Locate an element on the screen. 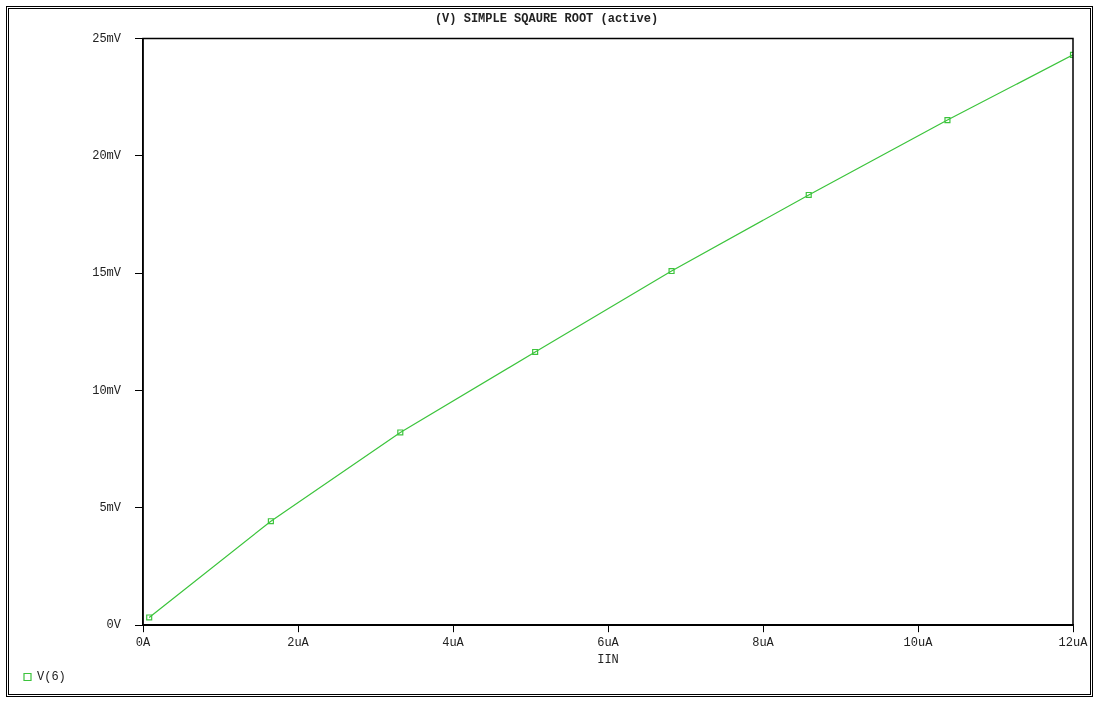 This screenshot has height=705, width=1103. x-tick-label: 2uA is located at coordinates (298, 642).